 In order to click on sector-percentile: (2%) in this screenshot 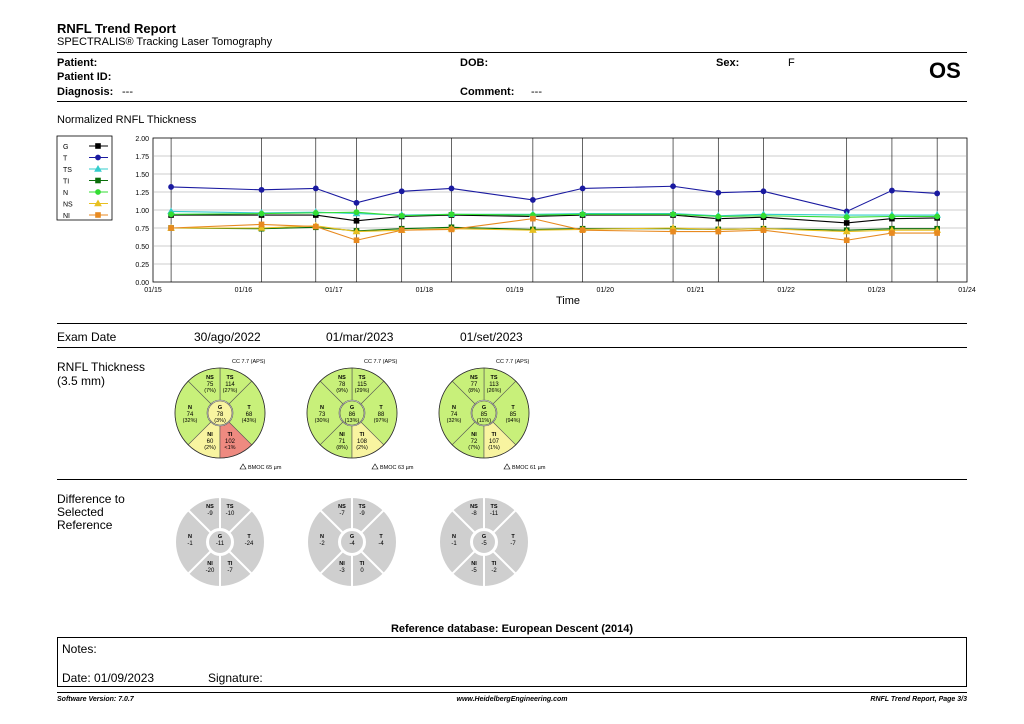, I will do `click(210, 448)`.